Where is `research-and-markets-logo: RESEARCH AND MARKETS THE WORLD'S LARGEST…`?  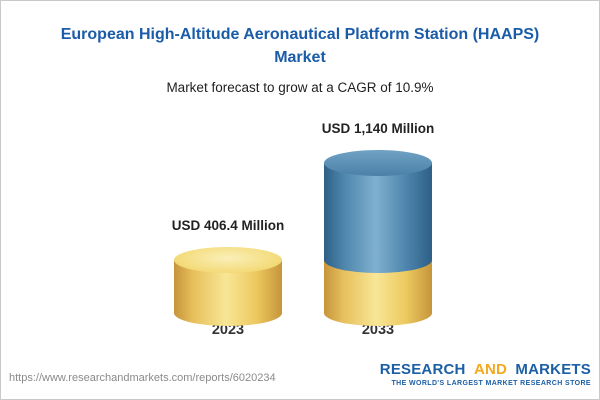
research-and-markets-logo: RESEARCH AND MARKETS THE WORLD'S LARGEST… is located at coordinates (485, 374).